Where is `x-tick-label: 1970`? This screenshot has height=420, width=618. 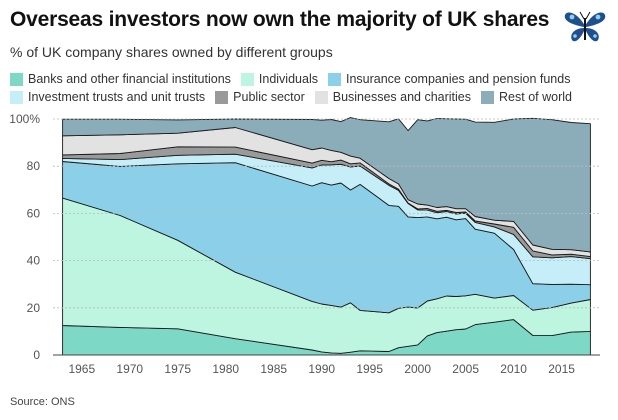 x-tick-label: 1970 is located at coordinates (129, 369).